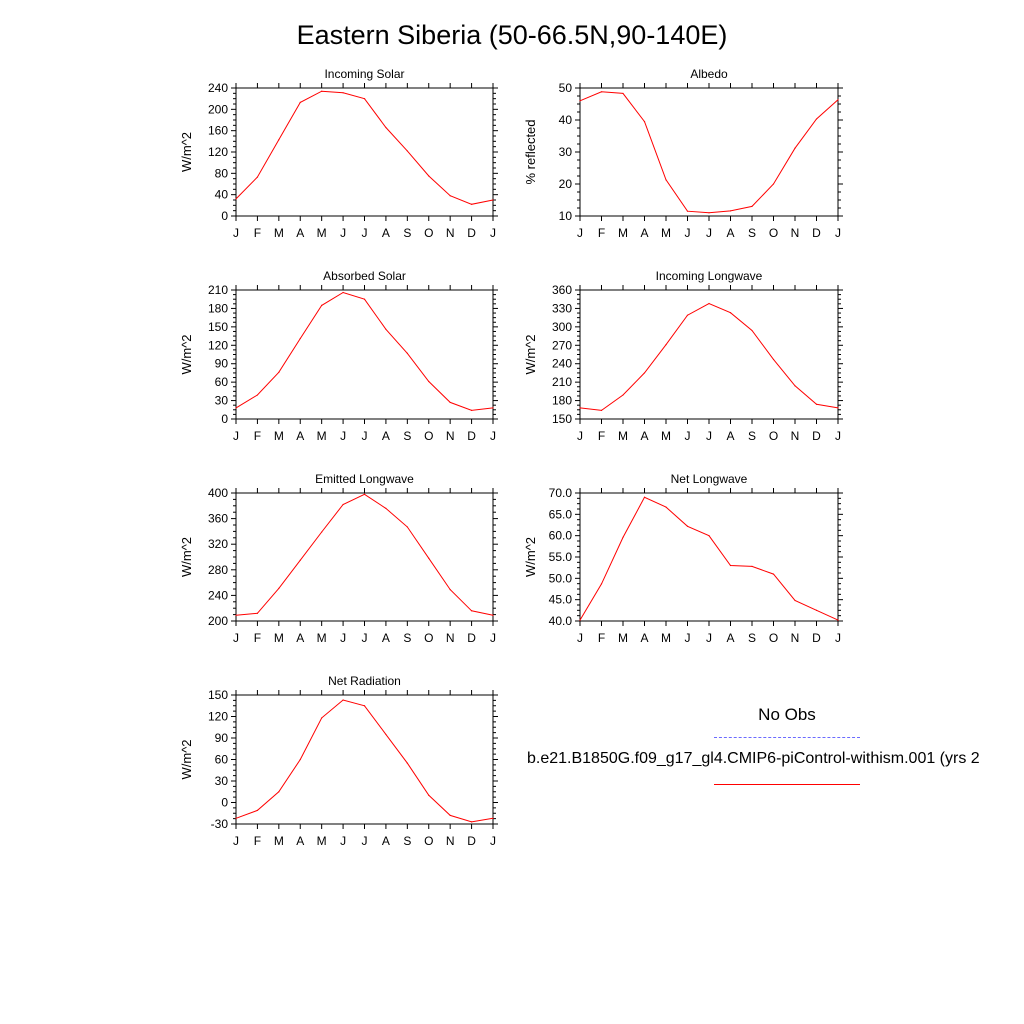 The width and height of the screenshot is (1024, 1024). What do you see at coordinates (222, 173) in the screenshot?
I see `y-tick-label: 80` at bounding box center [222, 173].